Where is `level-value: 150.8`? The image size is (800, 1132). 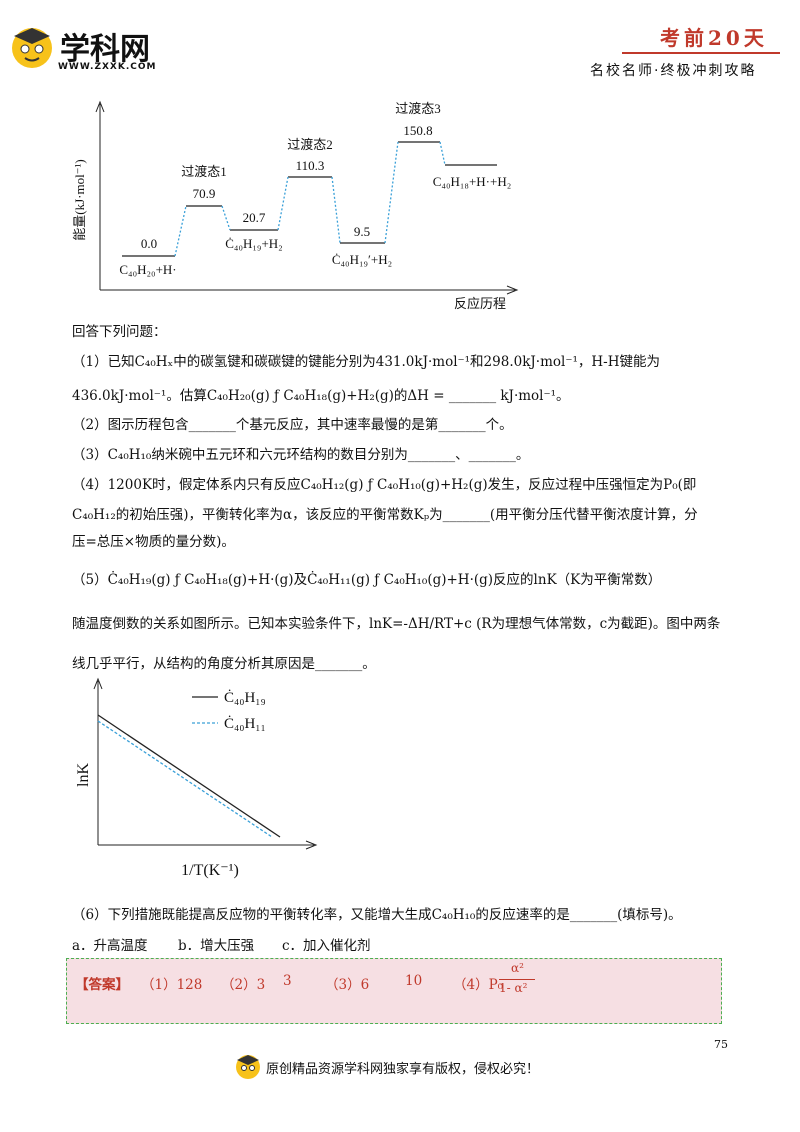 level-value: 150.8 is located at coordinates (417, 130).